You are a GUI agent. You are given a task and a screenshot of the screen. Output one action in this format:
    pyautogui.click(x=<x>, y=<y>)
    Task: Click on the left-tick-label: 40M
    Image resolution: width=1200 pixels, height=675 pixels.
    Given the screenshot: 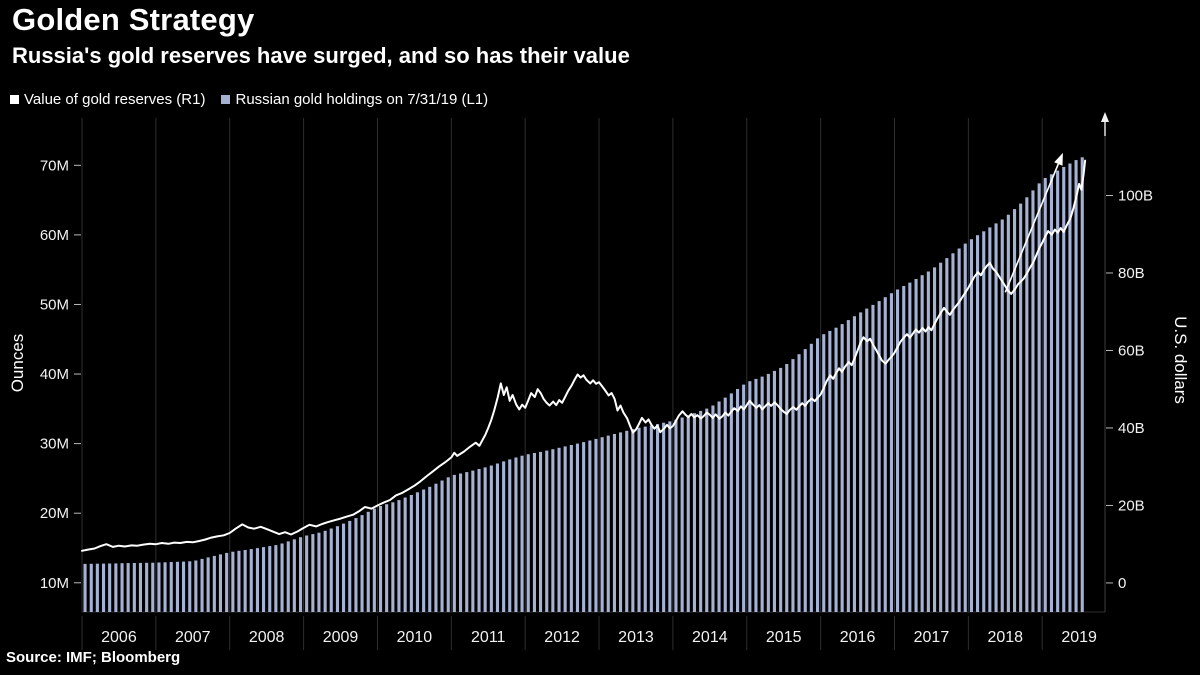 What is the action you would take?
    pyautogui.click(x=54, y=374)
    